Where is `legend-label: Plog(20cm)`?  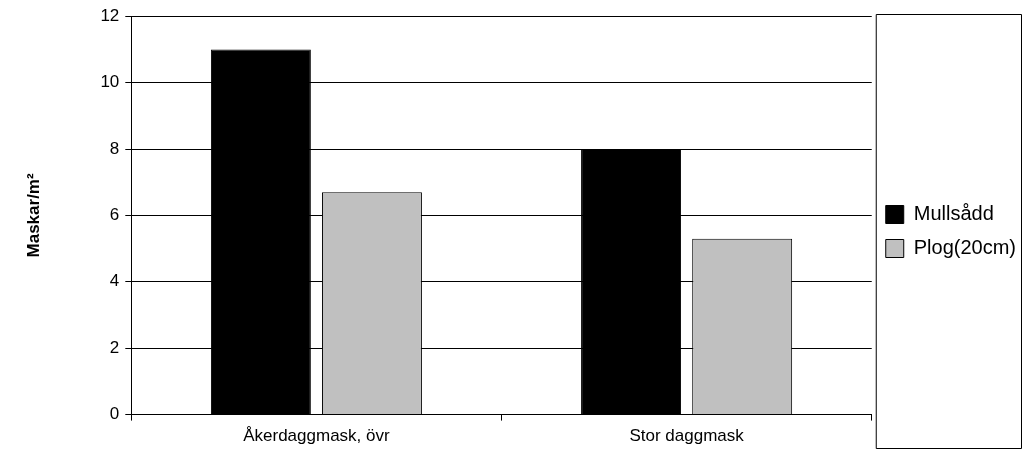 legend-label: Plog(20cm) is located at coordinates (965, 247).